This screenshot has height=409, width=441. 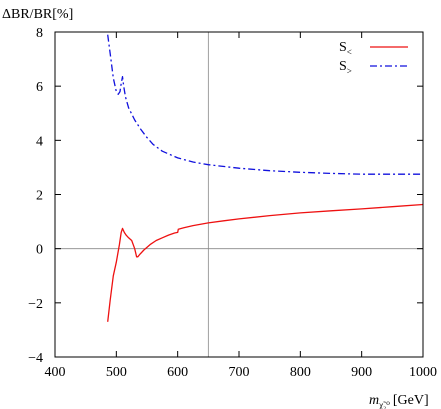 I want to click on y-tick-label: 8, so click(x=39, y=33).